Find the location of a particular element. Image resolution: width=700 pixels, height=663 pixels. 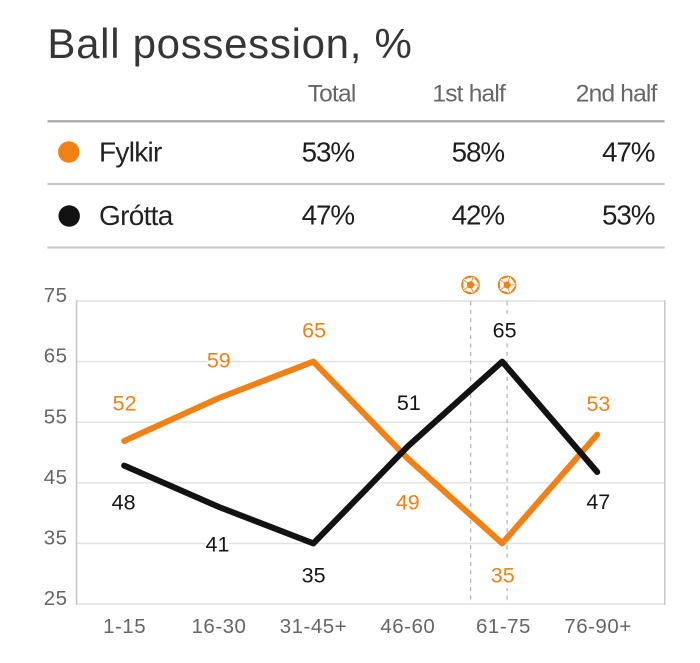

svg-text: 2nd half is located at coordinates (617, 93).